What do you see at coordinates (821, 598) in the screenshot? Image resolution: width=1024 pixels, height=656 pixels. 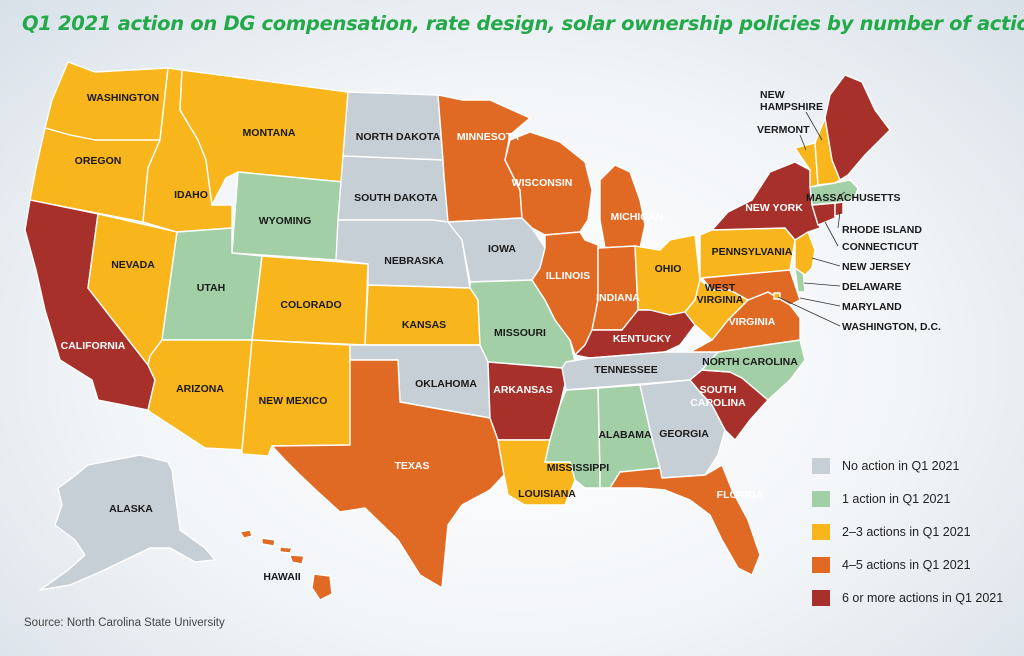 I see `legend-swatch-six-plus` at bounding box center [821, 598].